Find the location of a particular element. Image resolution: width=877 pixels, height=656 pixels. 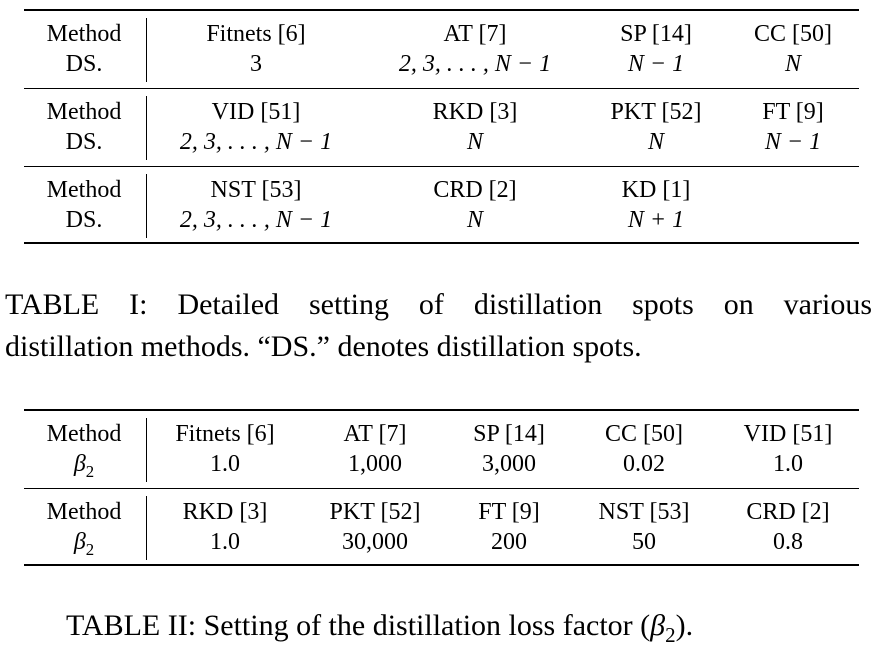

ds-value: 3 is located at coordinates (256, 64).